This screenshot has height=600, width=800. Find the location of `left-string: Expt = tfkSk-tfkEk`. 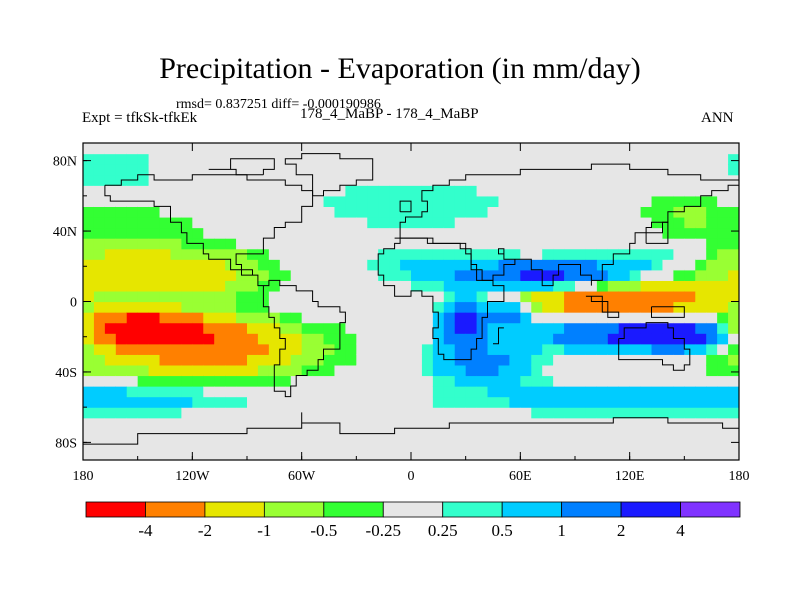

left-string: Expt = tfkSk-tfkEk is located at coordinates (140, 118).